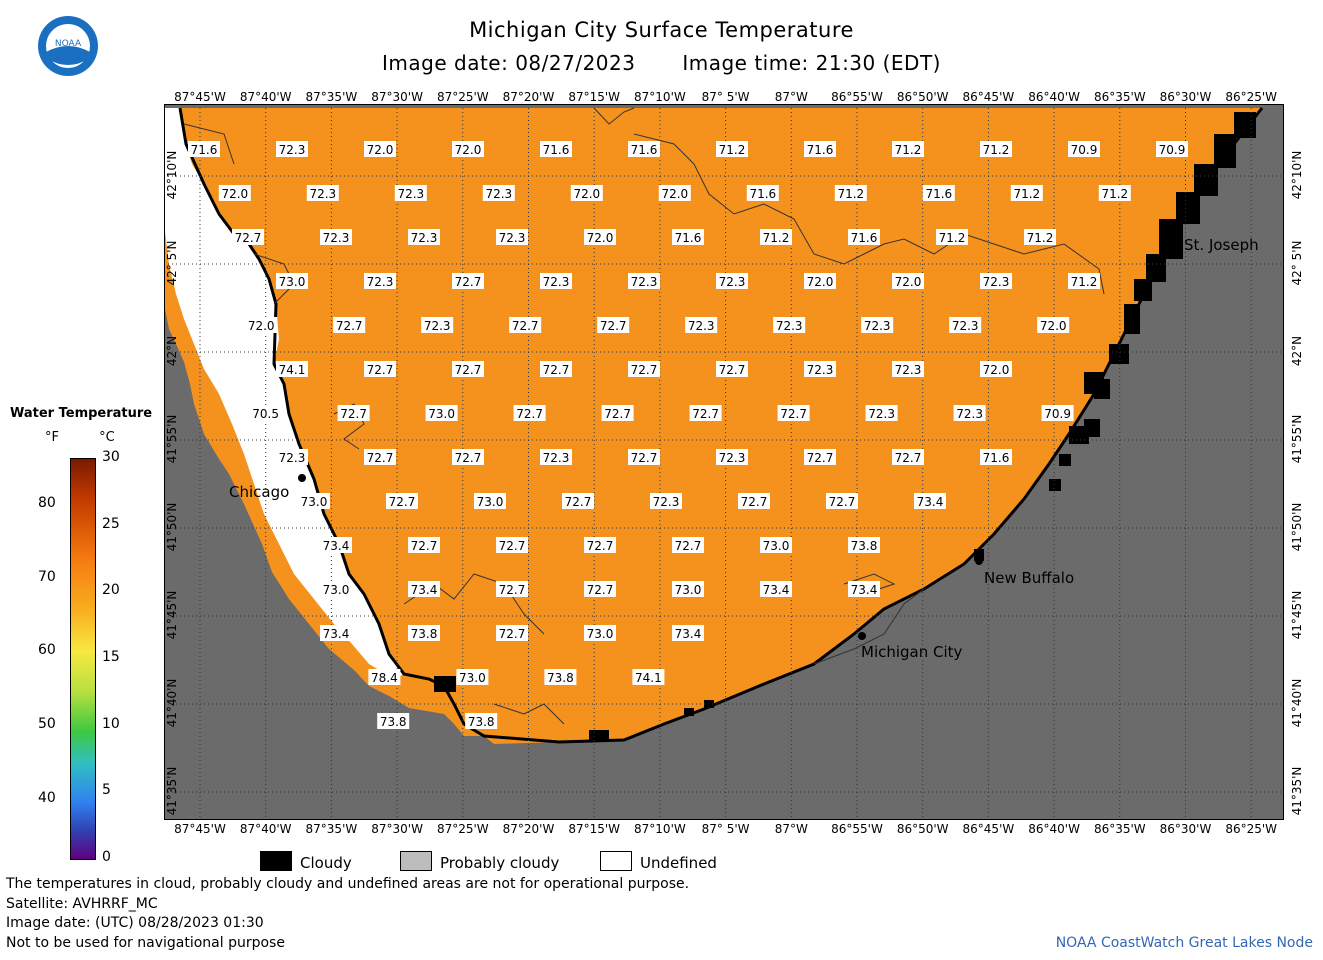 This screenshot has width=1323, height=960. I want to click on longitude-label: 86°30'W, so click(1185, 97).